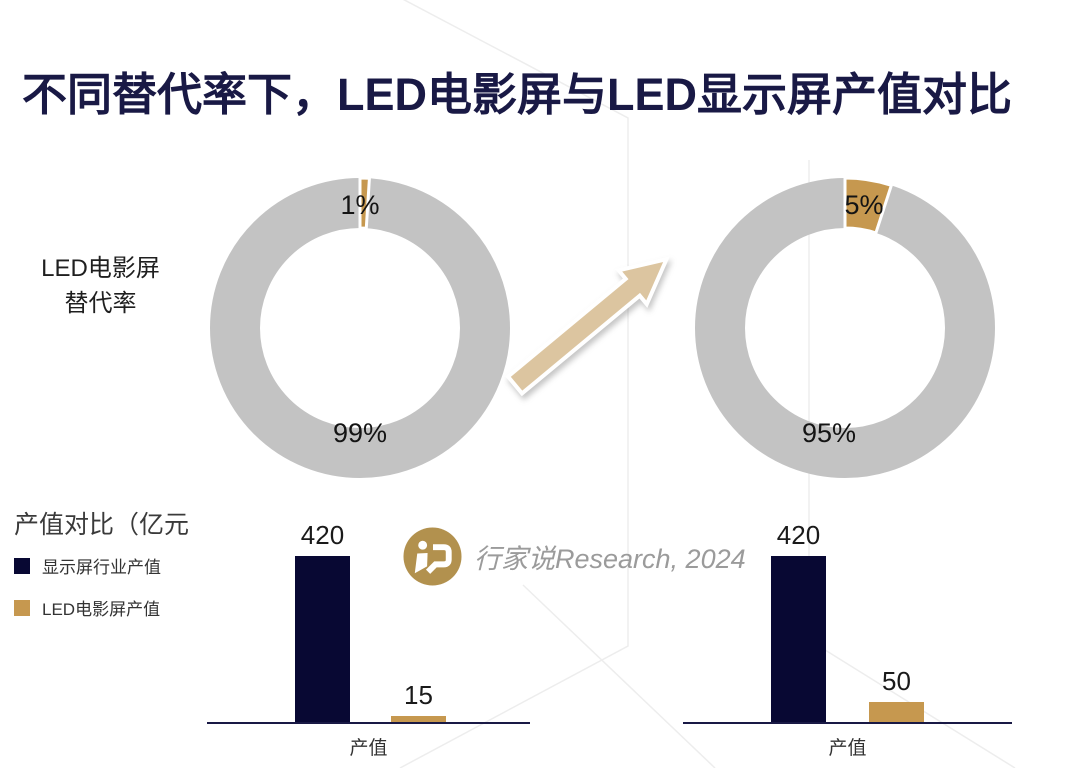 The height and width of the screenshot is (768, 1080). I want to click on donut-chart-current: 1% 99%, so click(360, 327).